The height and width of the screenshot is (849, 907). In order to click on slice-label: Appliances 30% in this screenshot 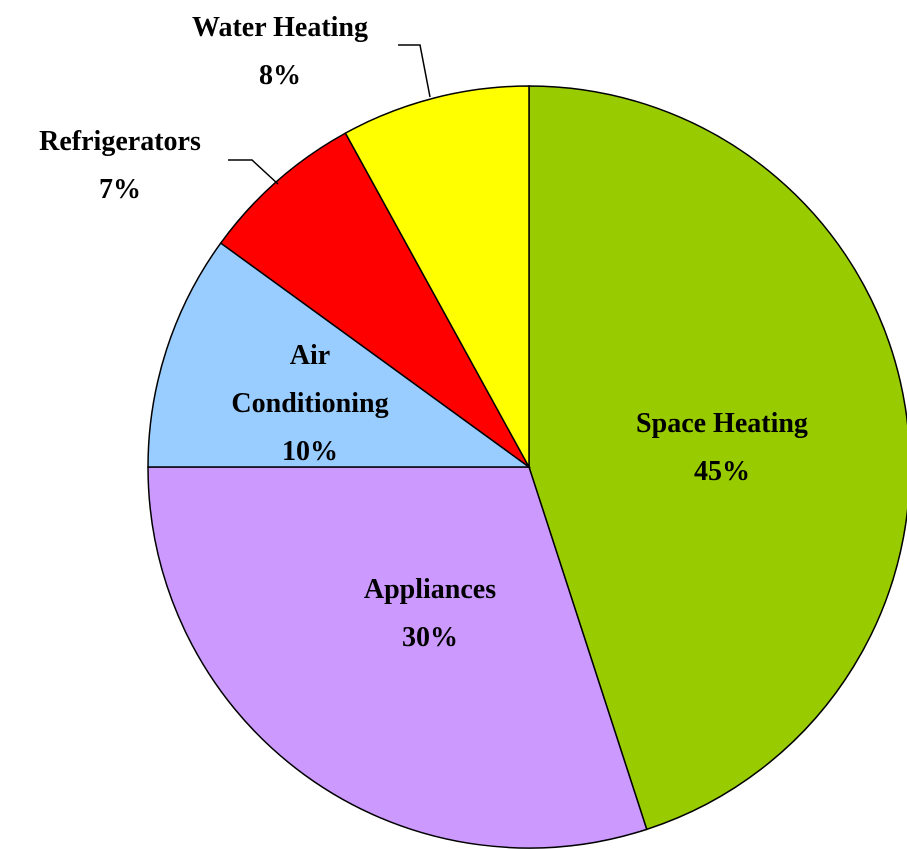, I will do `click(430, 614)`.